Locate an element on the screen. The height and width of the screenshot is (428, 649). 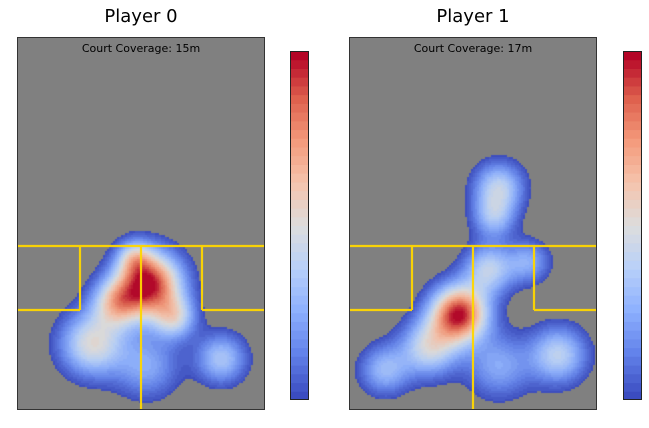
chart-title-player-0: Player 0 is located at coordinates (141, 16).